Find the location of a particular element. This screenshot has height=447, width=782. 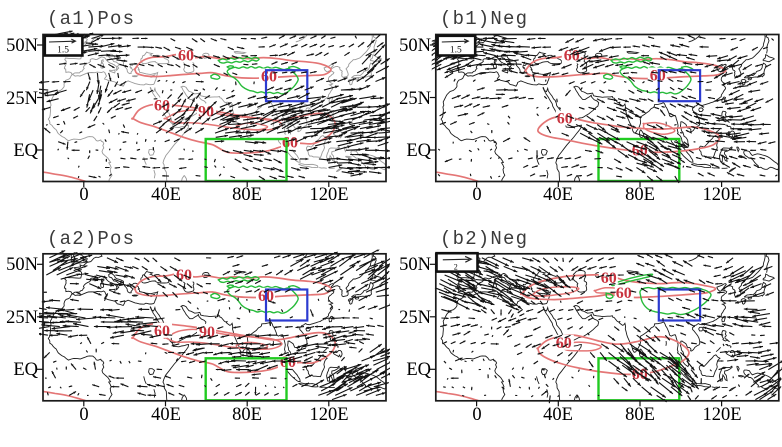

svg-text: (a2)Pos is located at coordinates (91, 239).